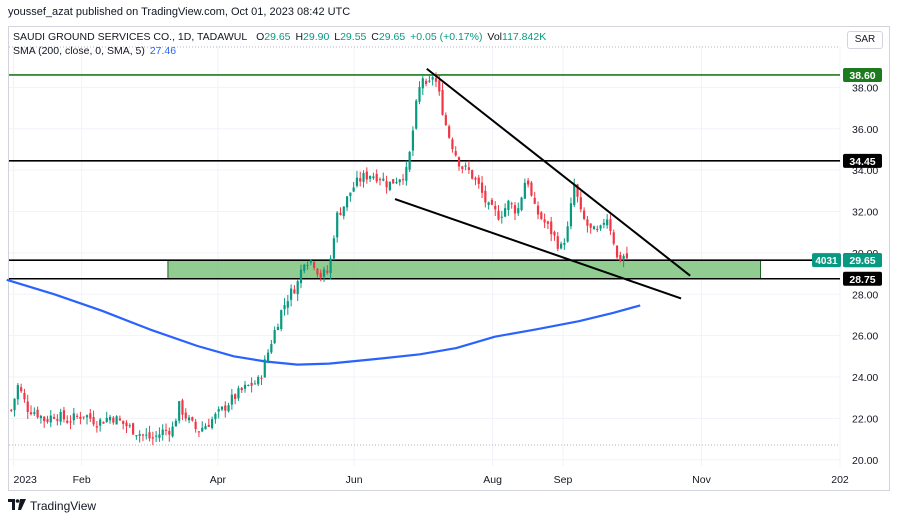  Describe the element at coordinates (52, 506) in the screenshot. I see `tradingview-logo: TradingView` at that location.